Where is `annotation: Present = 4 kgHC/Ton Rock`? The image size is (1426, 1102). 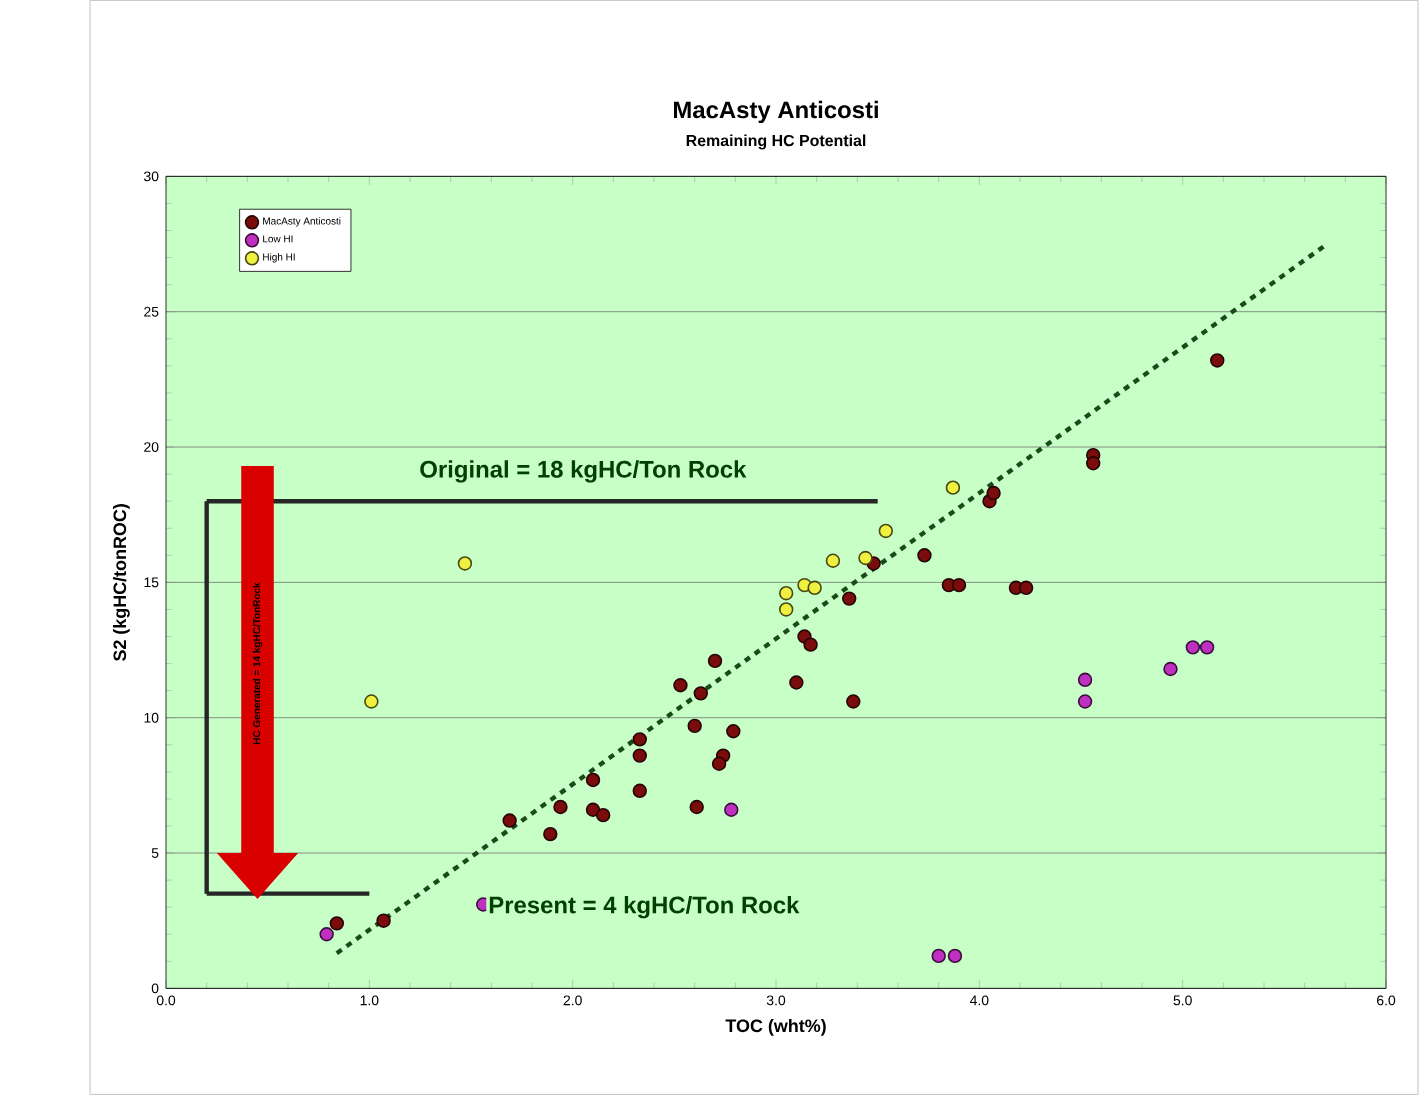 annotation: Present = 4 kgHC/Ton Rock is located at coordinates (644, 907).